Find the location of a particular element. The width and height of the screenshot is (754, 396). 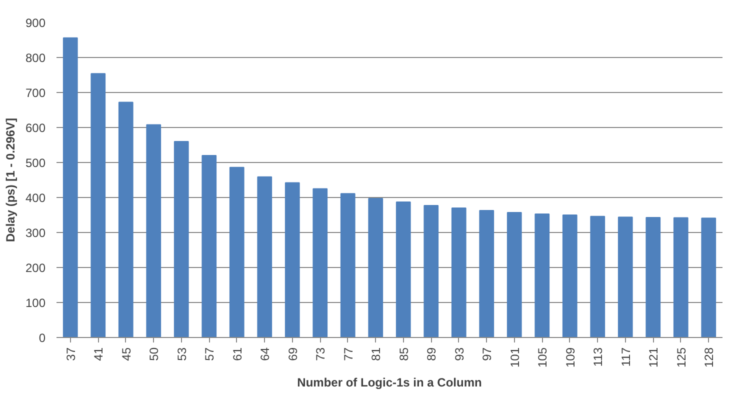

x-axis-title: Number of Logic-1s in a Column is located at coordinates (389, 383).